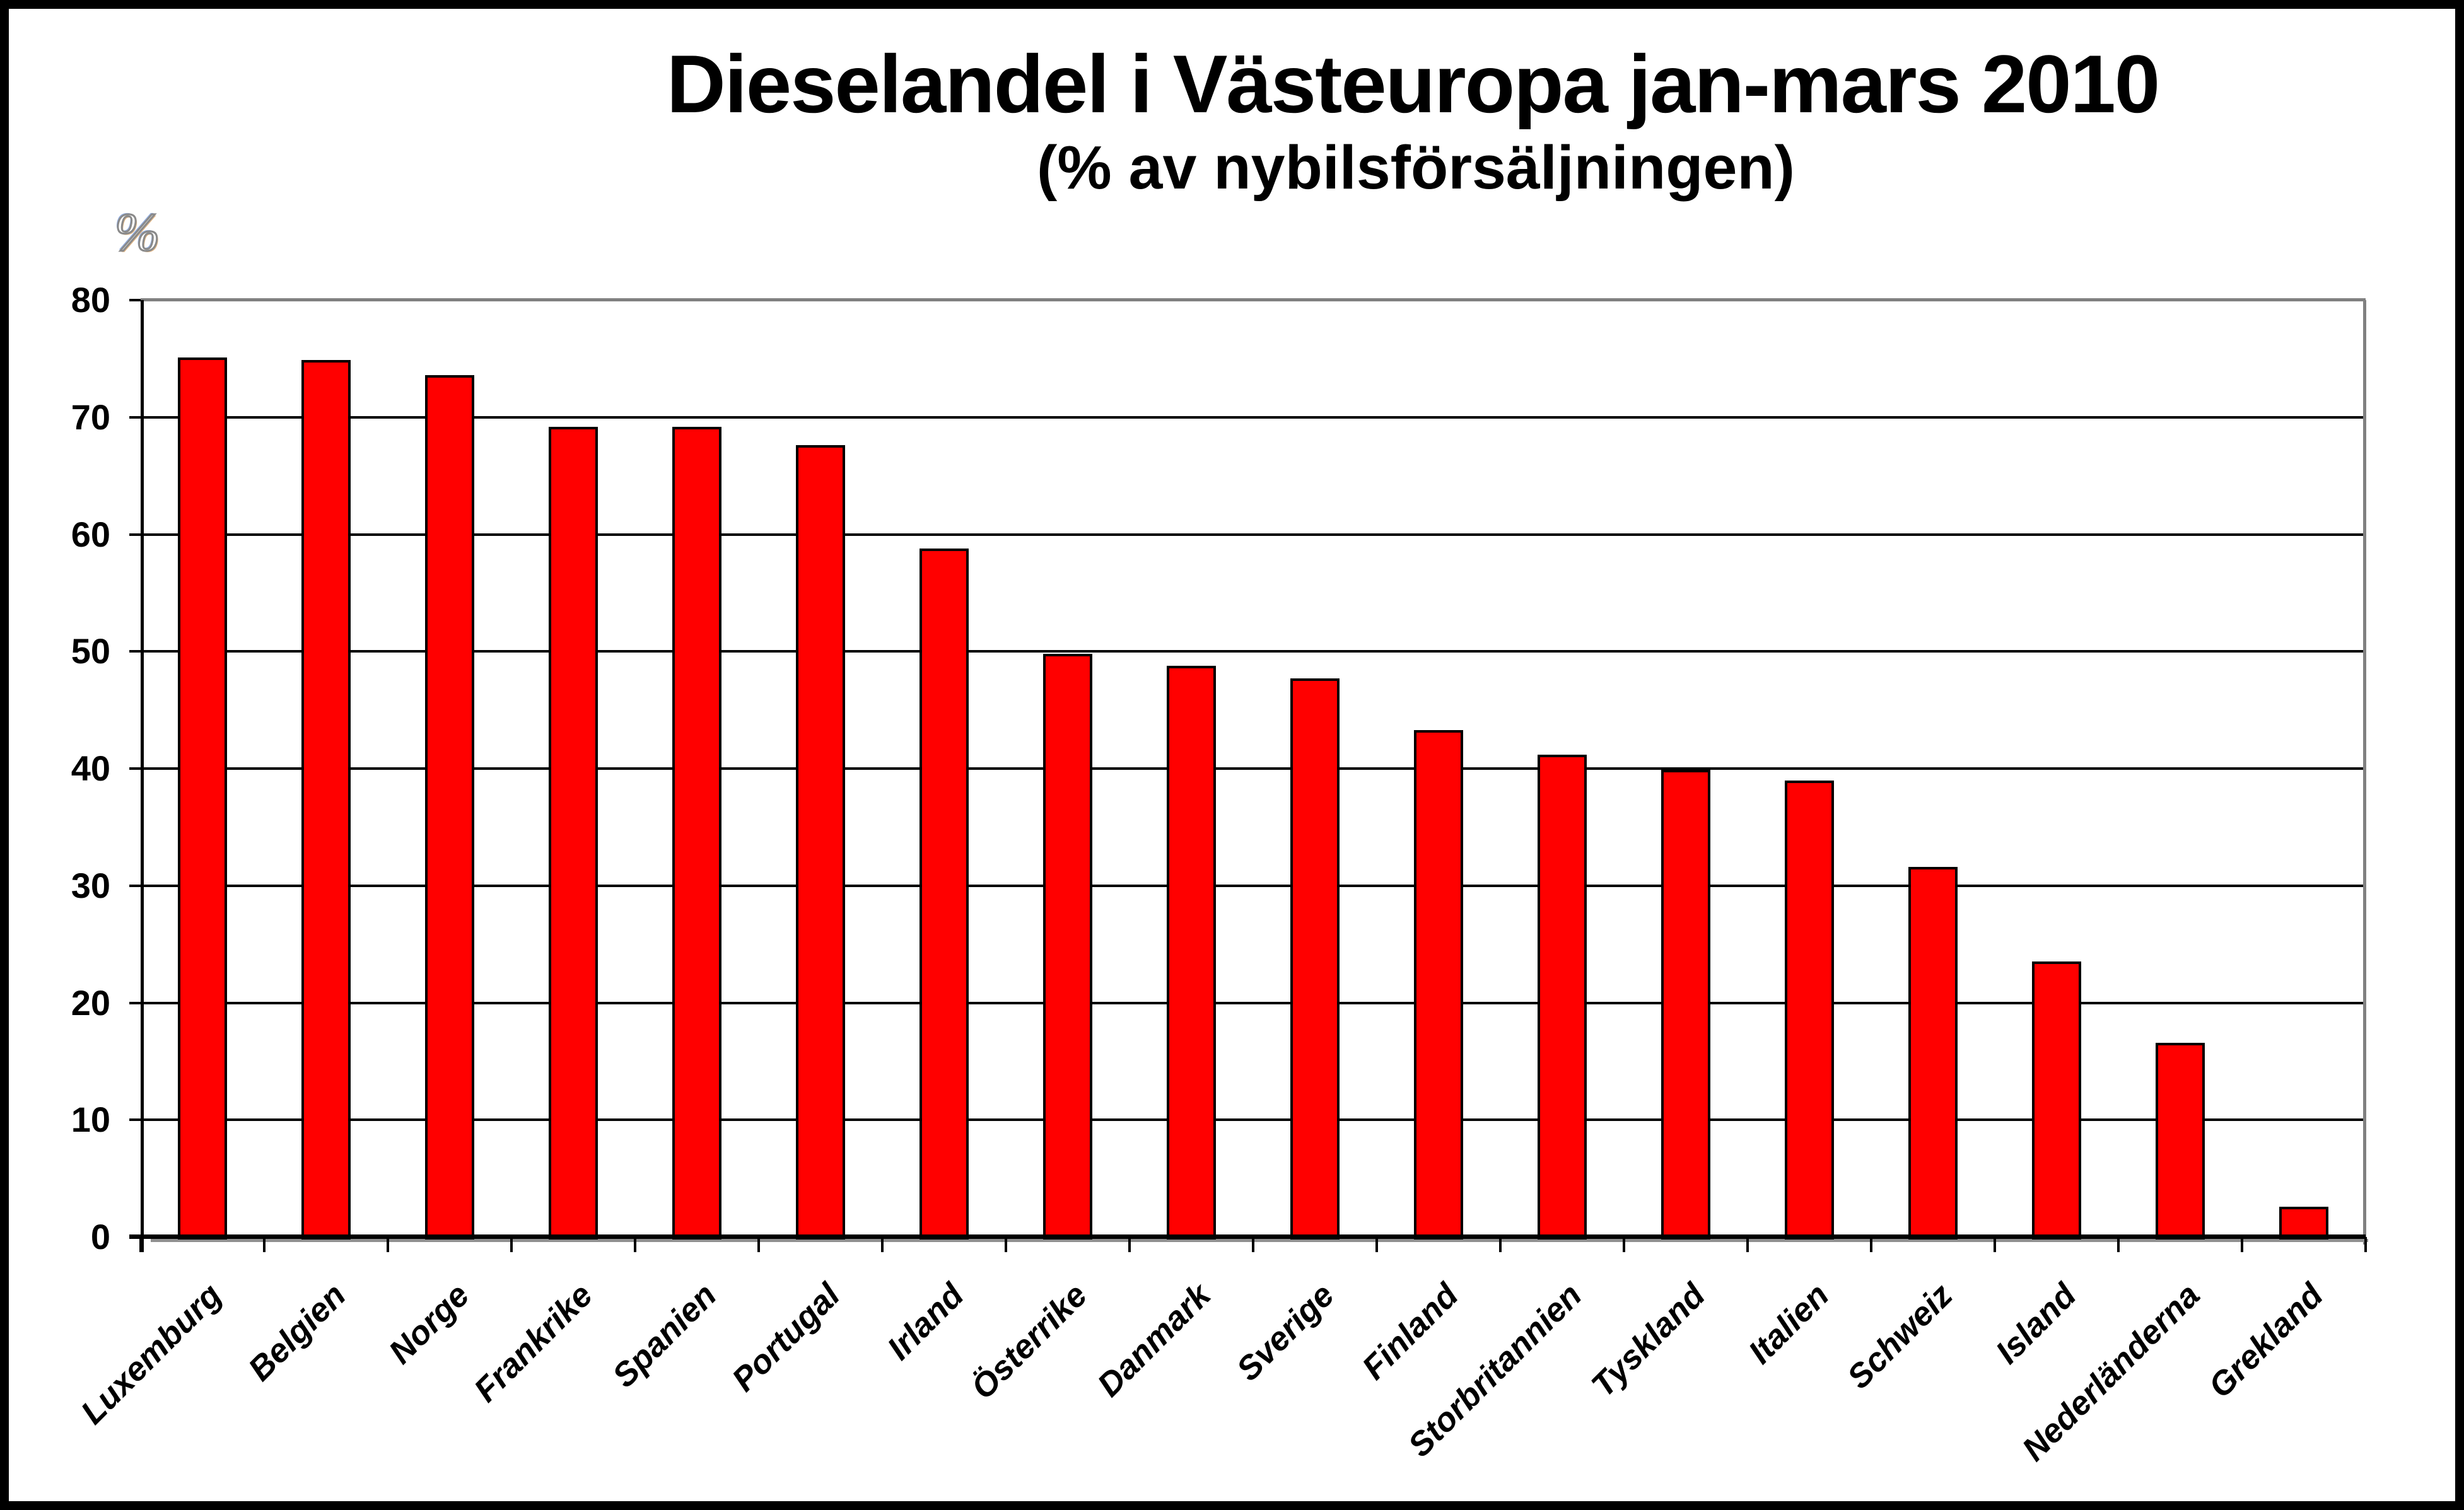  Describe the element at coordinates (1067, 946) in the screenshot. I see `bar--sterrike` at that location.